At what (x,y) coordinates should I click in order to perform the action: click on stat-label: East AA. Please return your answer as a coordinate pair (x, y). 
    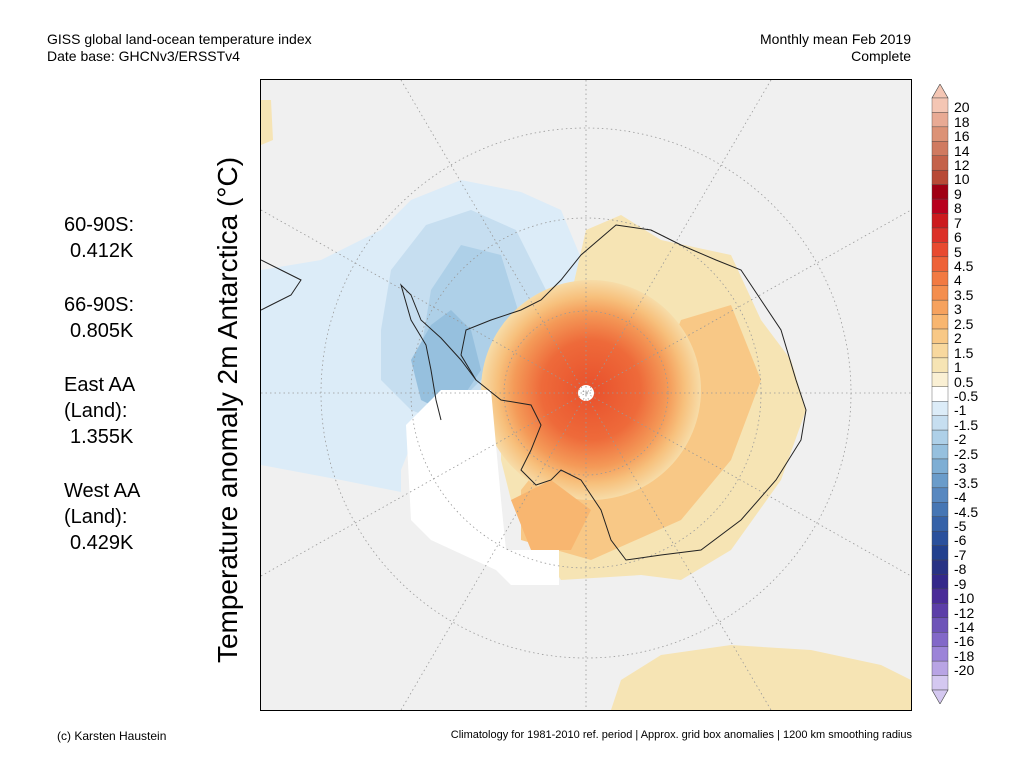
    Looking at the image, I should click on (100, 385).